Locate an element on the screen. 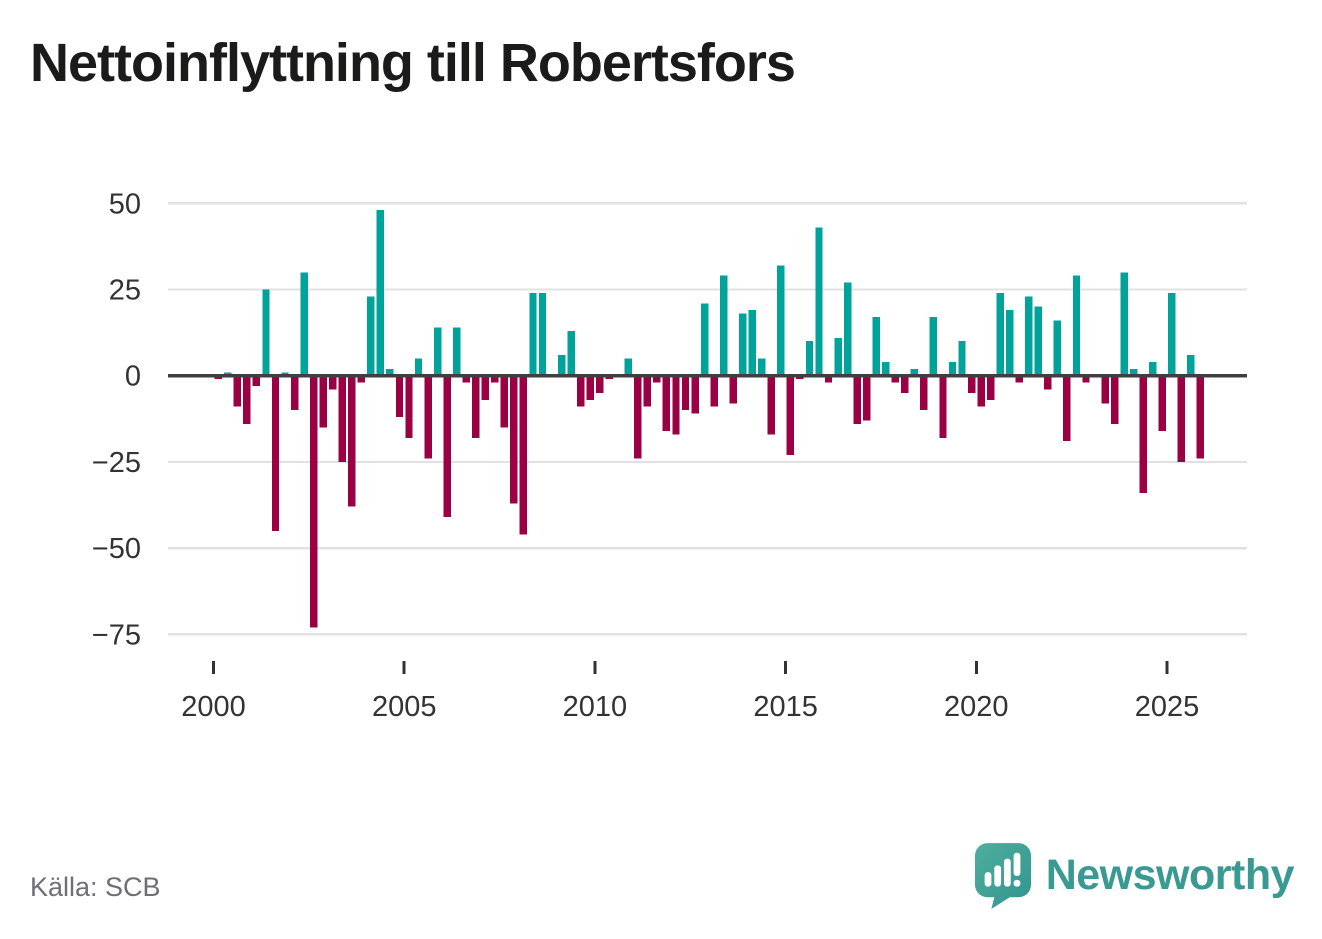 Image resolution: width=1322 pixels, height=939 pixels. bar-2012Q1 is located at coordinates (676, 405).